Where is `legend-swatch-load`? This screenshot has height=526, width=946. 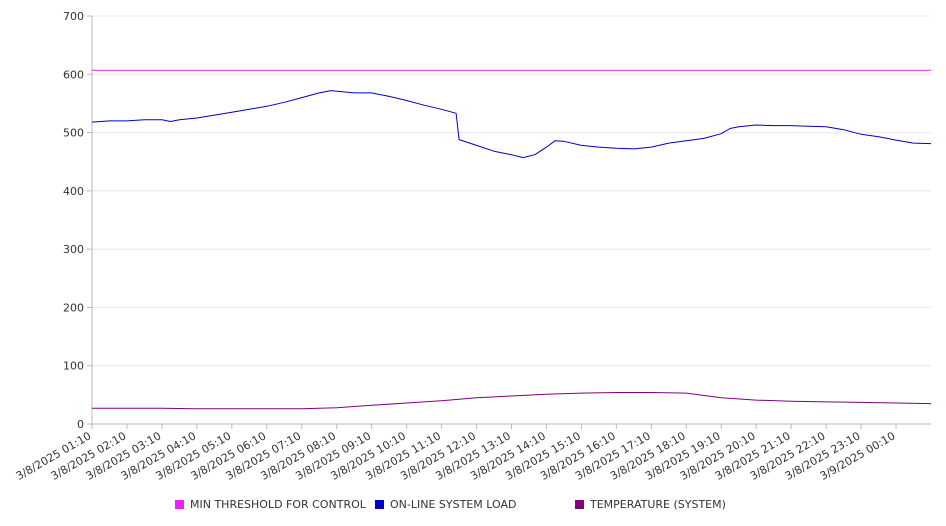
legend-swatch-load is located at coordinates (379, 504).